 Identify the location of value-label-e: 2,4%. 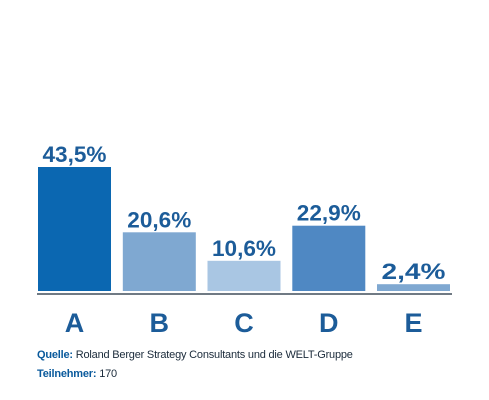
(414, 271).